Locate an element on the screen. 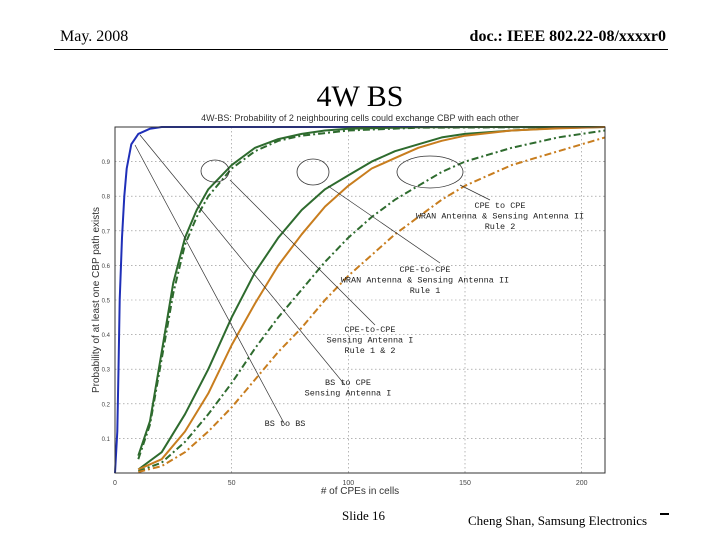  header-date: May. 2008 is located at coordinates (94, 36).